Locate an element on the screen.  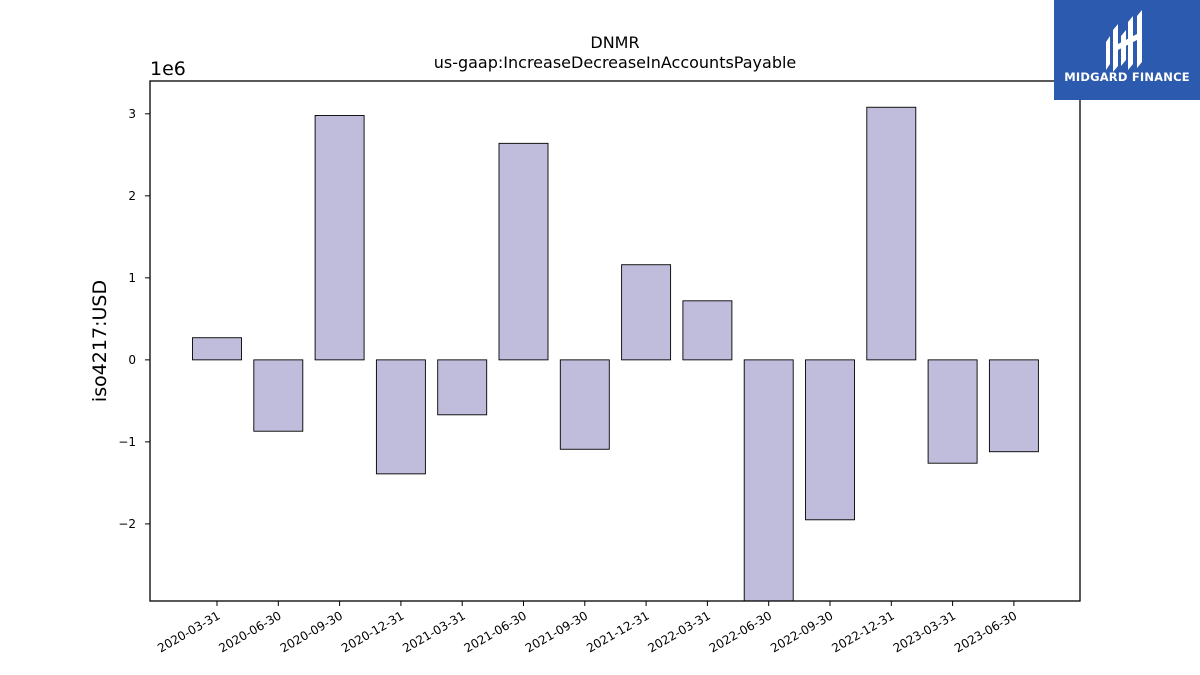
x-tick-label: 2020-12-31 is located at coordinates (372, 631).